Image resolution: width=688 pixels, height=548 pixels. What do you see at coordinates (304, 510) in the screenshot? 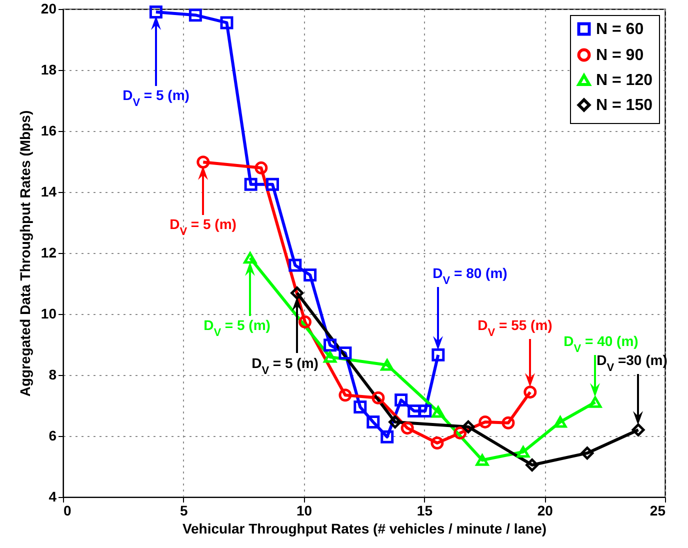
I see `x-tick-label: 10` at bounding box center [304, 510].